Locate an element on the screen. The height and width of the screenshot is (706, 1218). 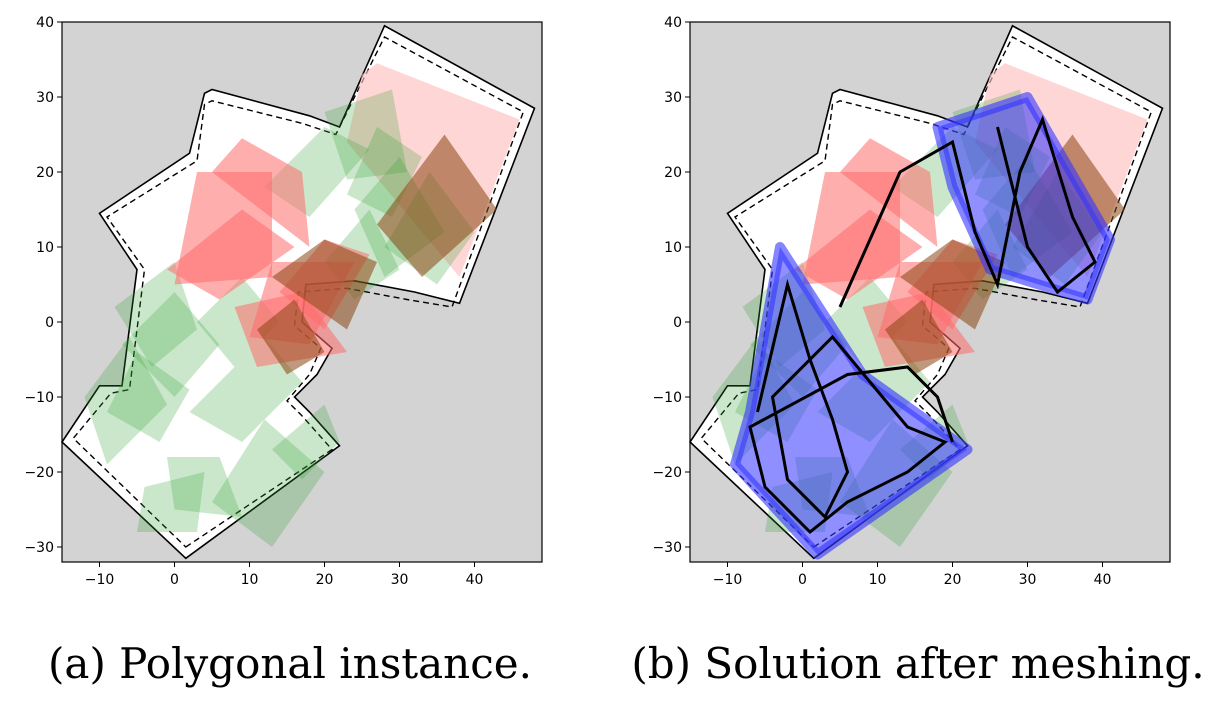
caption: (b) Solution after meshing. is located at coordinates (917, 663).